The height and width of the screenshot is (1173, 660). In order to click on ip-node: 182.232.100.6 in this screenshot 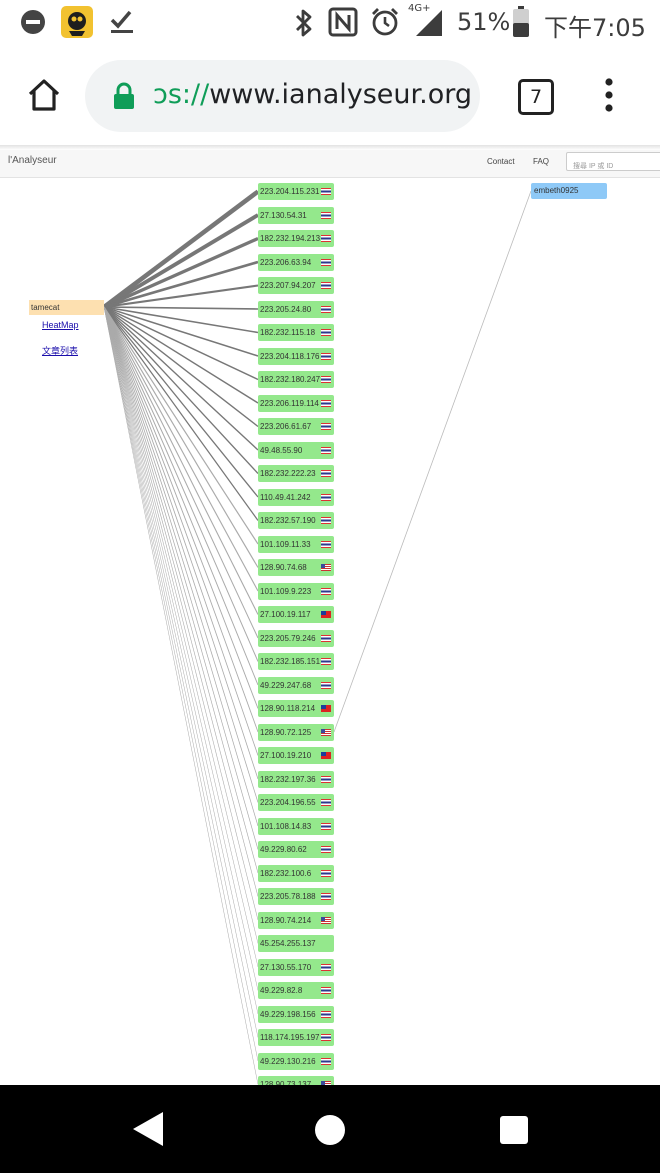, I will do `click(296, 873)`.